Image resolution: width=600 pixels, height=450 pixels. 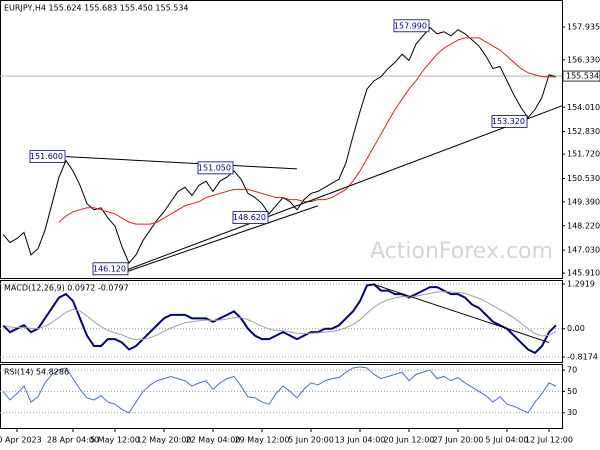 What do you see at coordinates (583, 26) in the screenshot?
I see `y-tick-label: 157.935` at bounding box center [583, 26].